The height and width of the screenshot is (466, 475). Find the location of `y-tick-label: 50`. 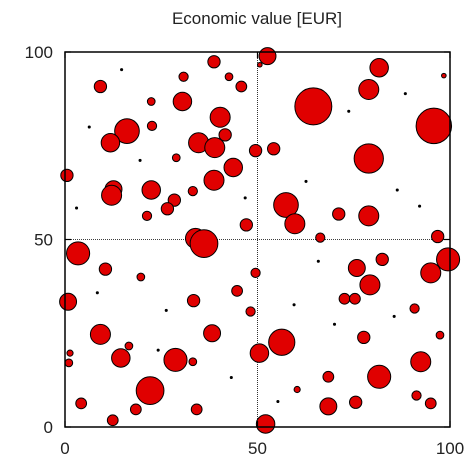

y-tick-label: 50 is located at coordinates (43, 240).